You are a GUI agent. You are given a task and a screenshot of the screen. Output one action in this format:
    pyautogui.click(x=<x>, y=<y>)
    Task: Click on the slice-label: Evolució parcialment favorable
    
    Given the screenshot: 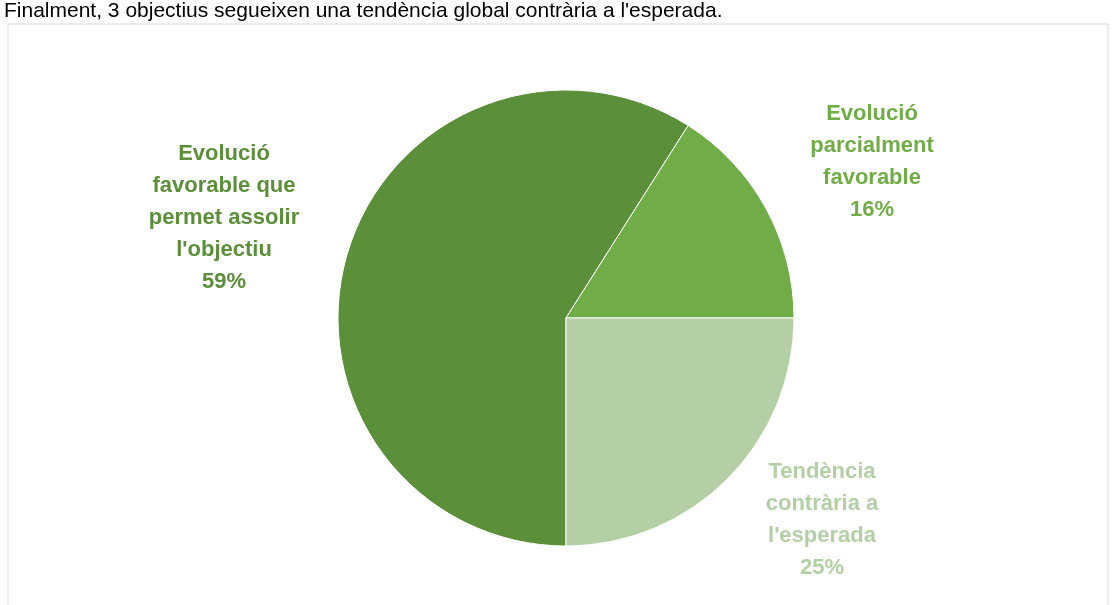 What is the action you would take?
    pyautogui.click(x=872, y=144)
    